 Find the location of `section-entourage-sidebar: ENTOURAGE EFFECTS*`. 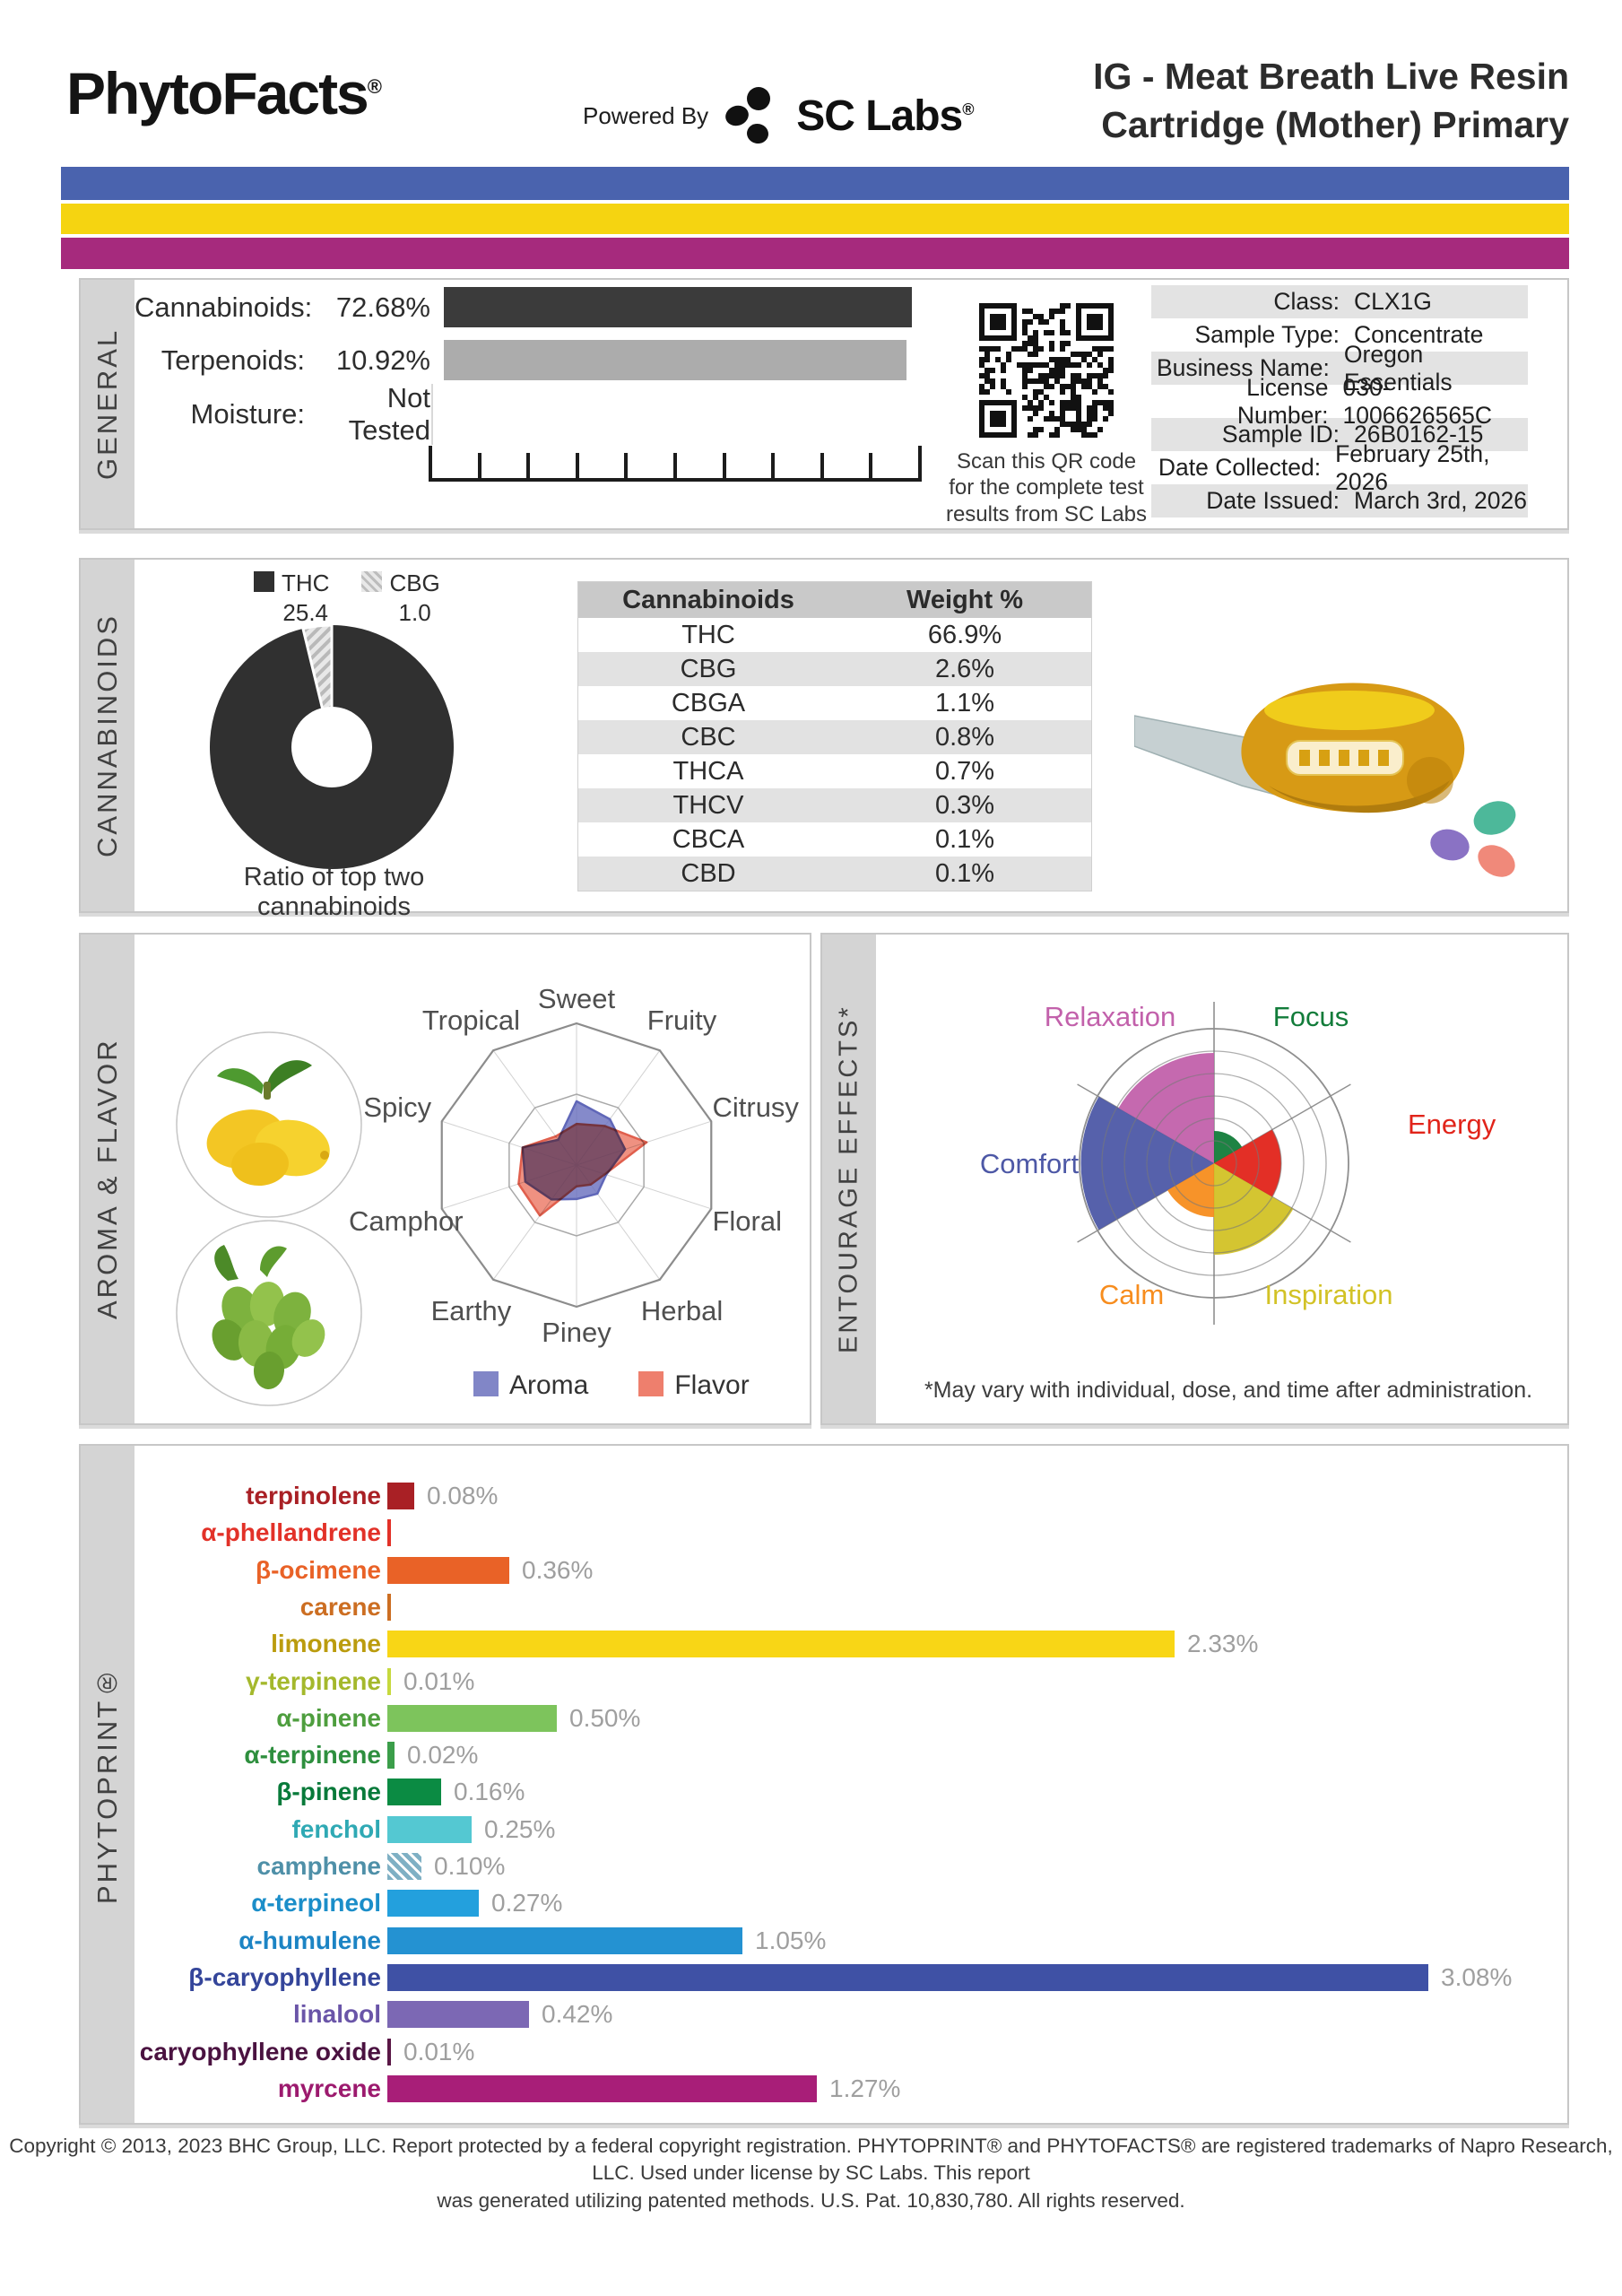

section-entourage-sidebar: ENTOURAGE EFFECTS* is located at coordinates (849, 1179).